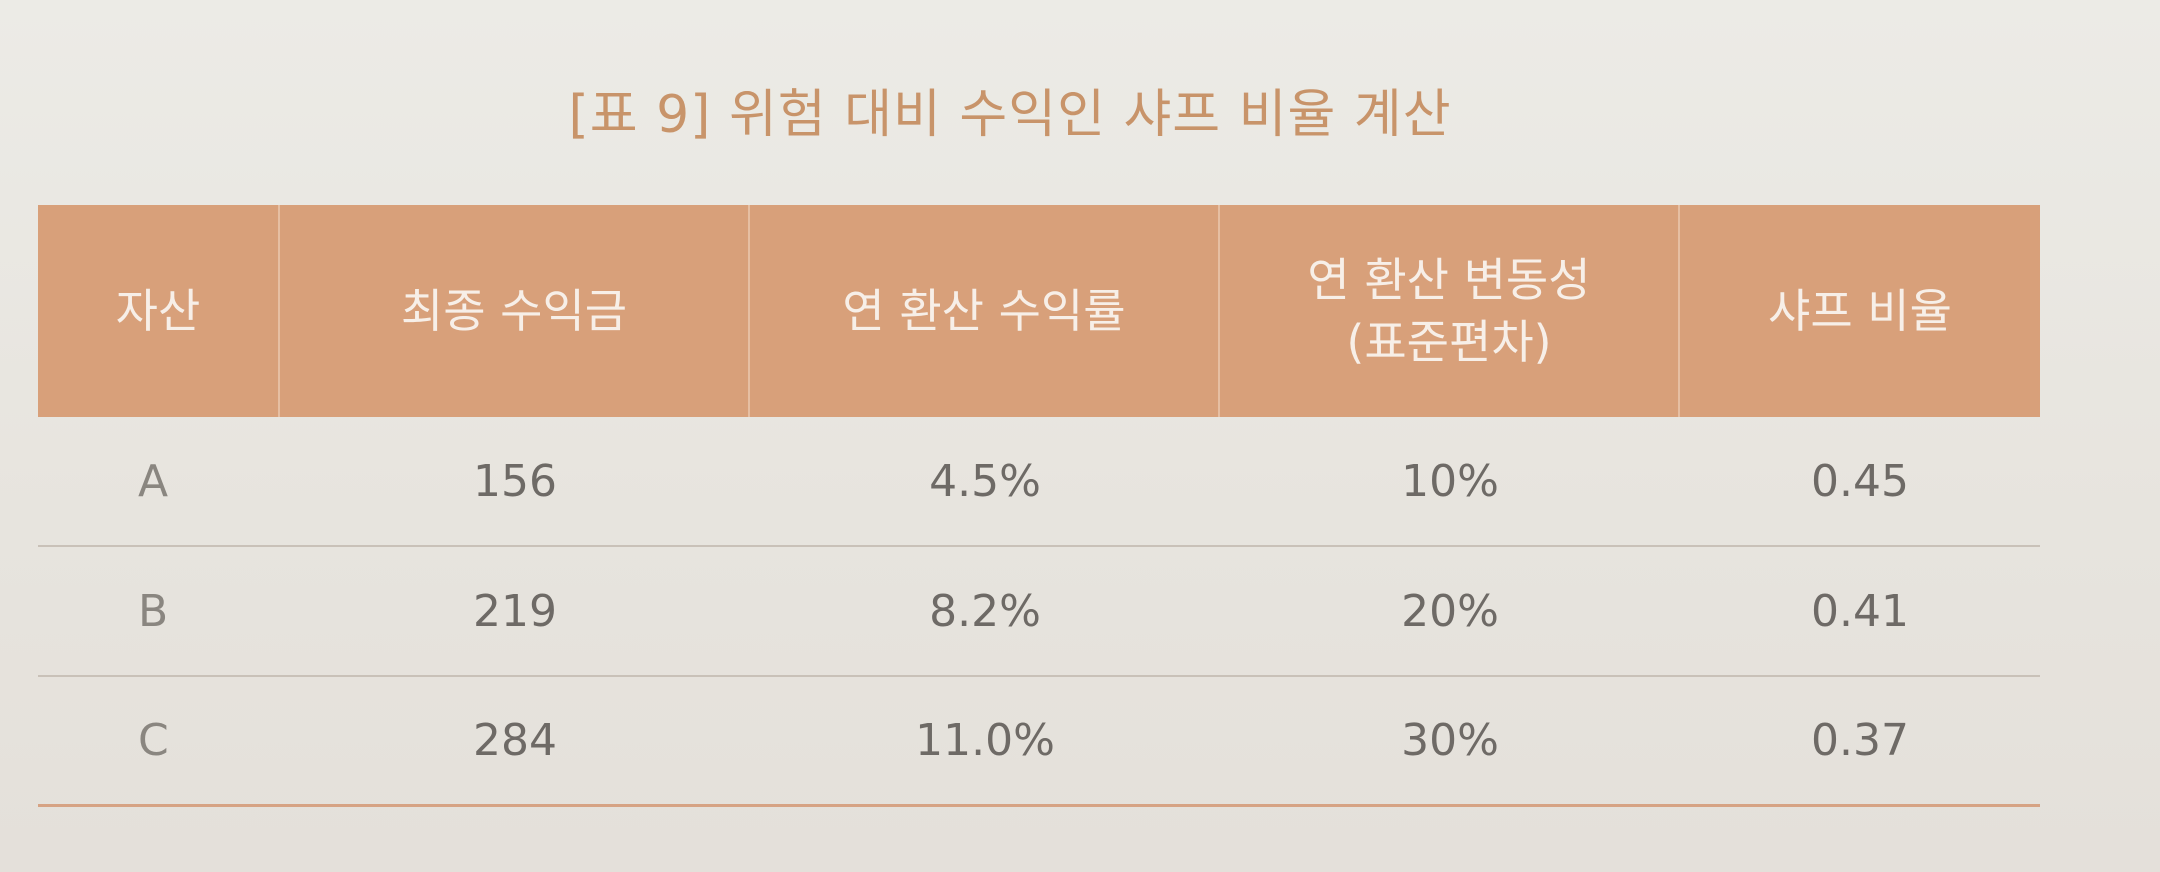 Image resolution: width=2160 pixels, height=872 pixels. Describe the element at coordinates (985, 740) in the screenshot. I see `cell-annual-return: 11.0%` at that location.